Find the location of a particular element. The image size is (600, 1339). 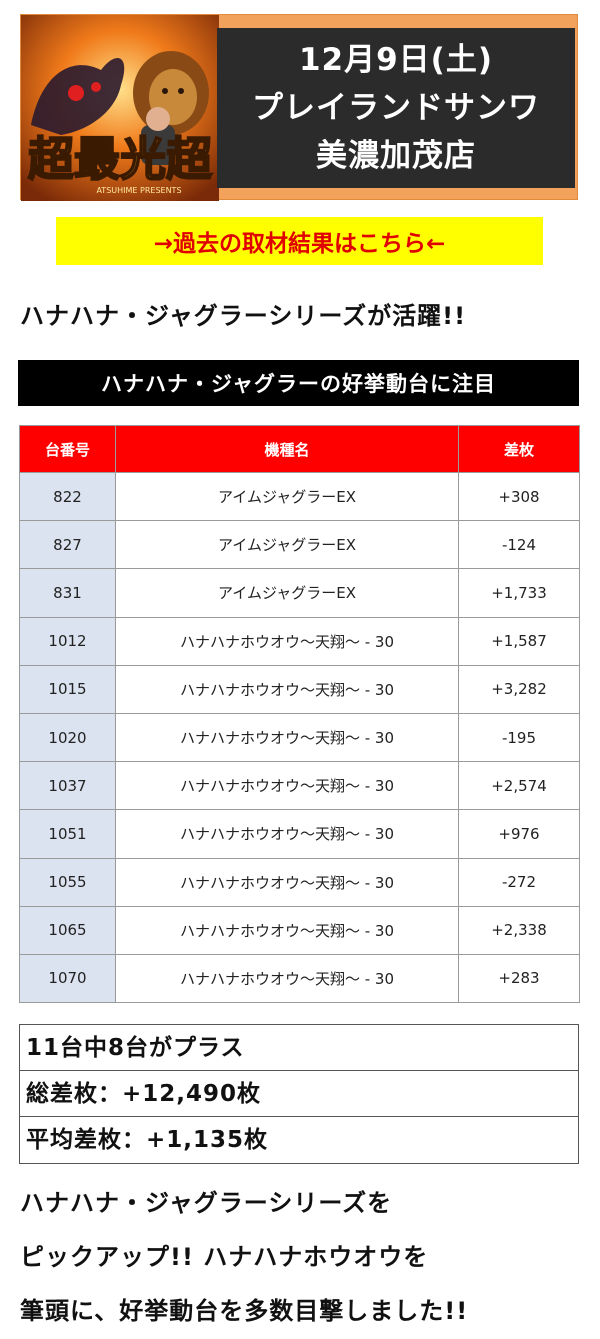

machine-number: 1015 is located at coordinates (67, 689).